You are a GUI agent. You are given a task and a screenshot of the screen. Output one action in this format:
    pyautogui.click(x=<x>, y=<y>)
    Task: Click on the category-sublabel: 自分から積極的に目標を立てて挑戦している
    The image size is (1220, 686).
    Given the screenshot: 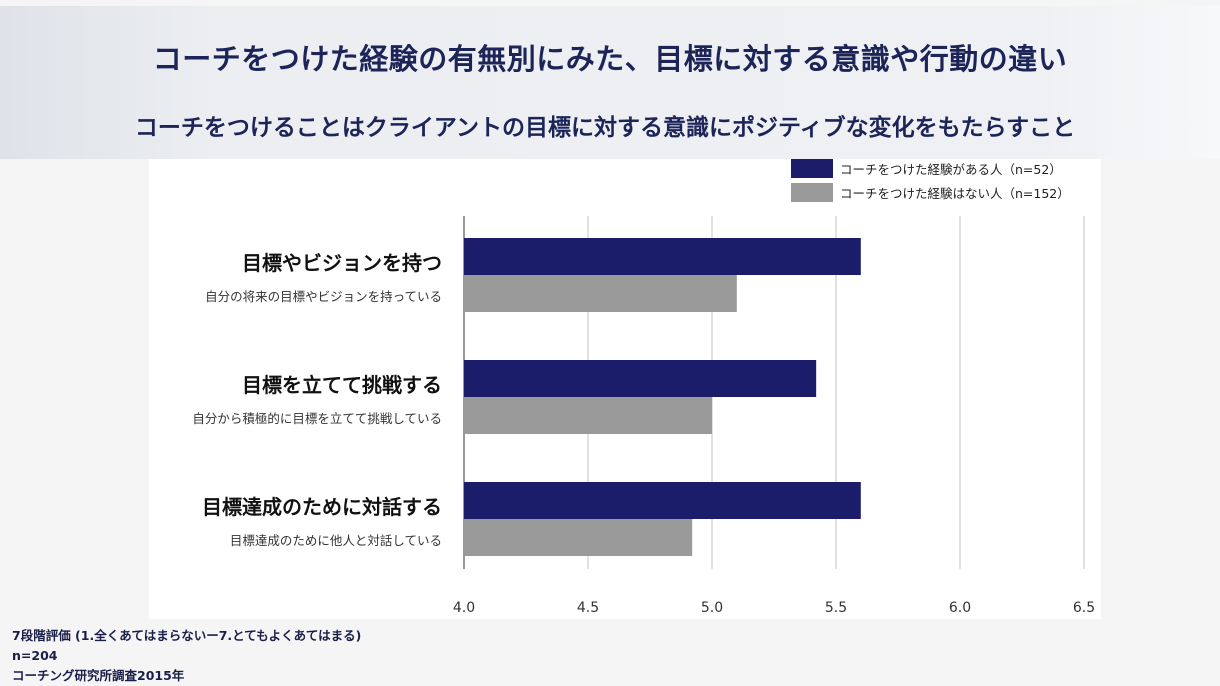 What is the action you would take?
    pyautogui.click(x=317, y=418)
    